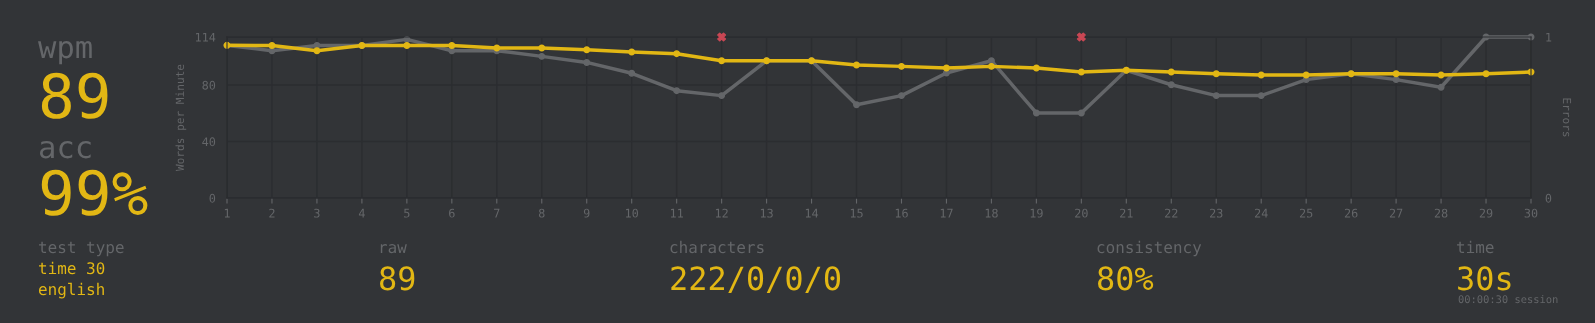 This screenshot has height=323, width=1595. I want to click on text: 99%, so click(94, 192).